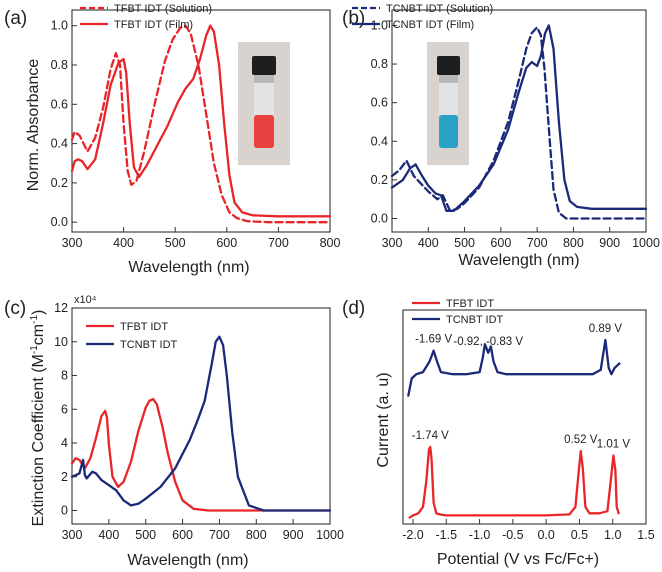  What do you see at coordinates (64, 477) in the screenshot?
I see `y-tick-label: 2` at bounding box center [64, 477].